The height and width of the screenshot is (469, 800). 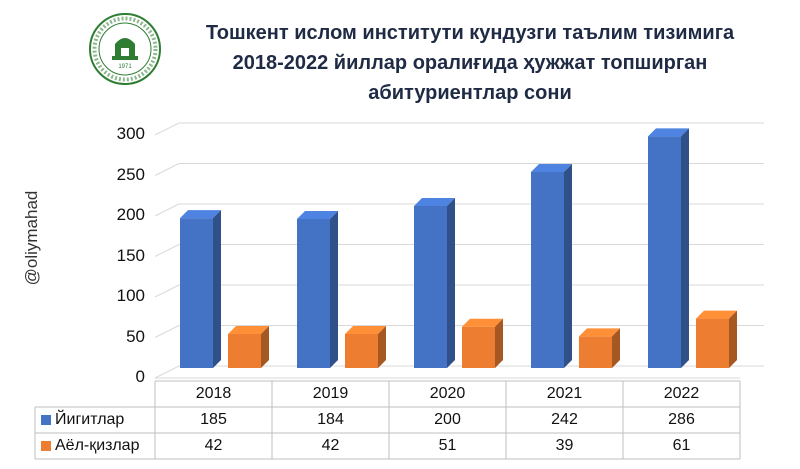 I want to click on legend-key-girls, so click(x=46, y=446).